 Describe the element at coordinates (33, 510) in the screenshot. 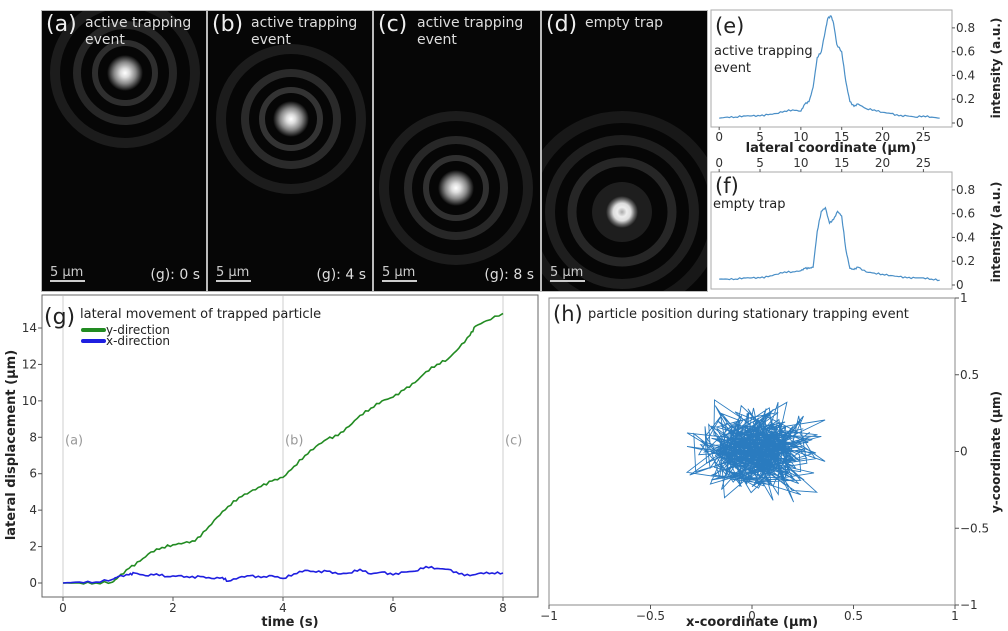

I see `y-tick-label: 4` at that location.